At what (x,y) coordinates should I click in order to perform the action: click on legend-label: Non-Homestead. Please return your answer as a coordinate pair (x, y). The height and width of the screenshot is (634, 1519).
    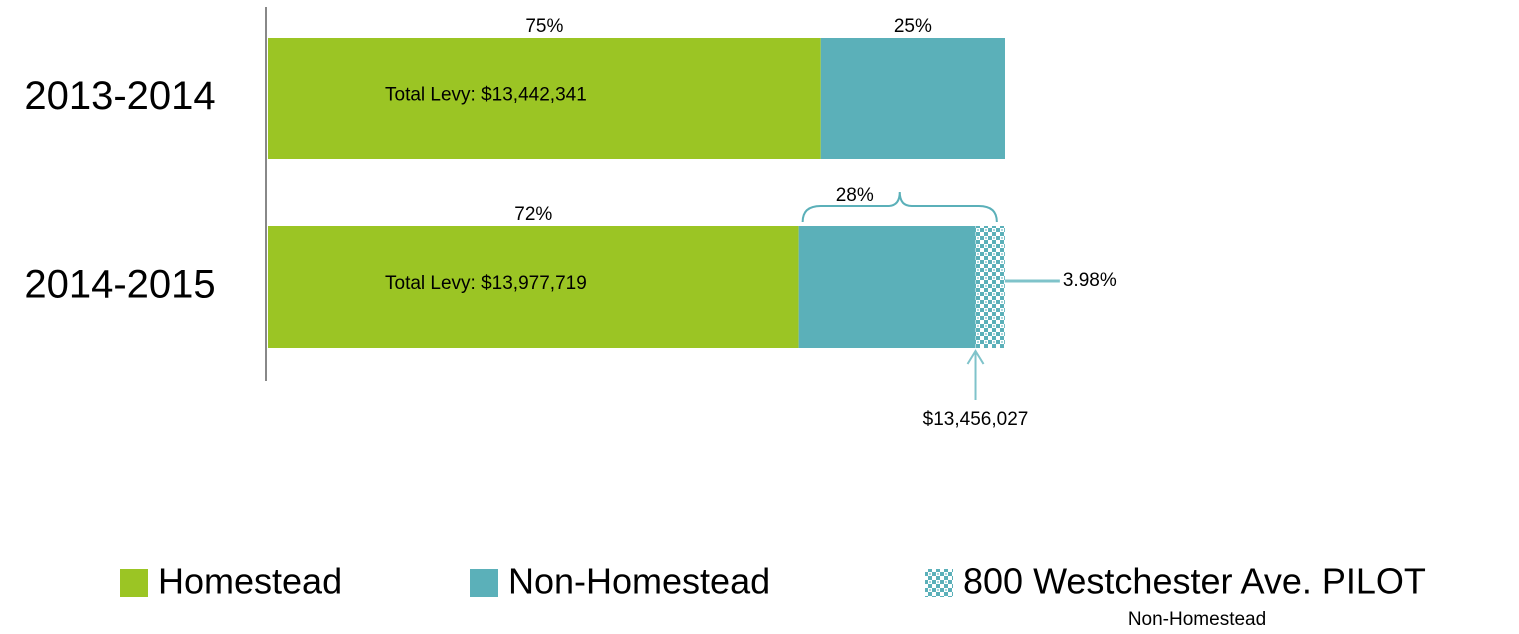
    Looking at the image, I should click on (639, 581).